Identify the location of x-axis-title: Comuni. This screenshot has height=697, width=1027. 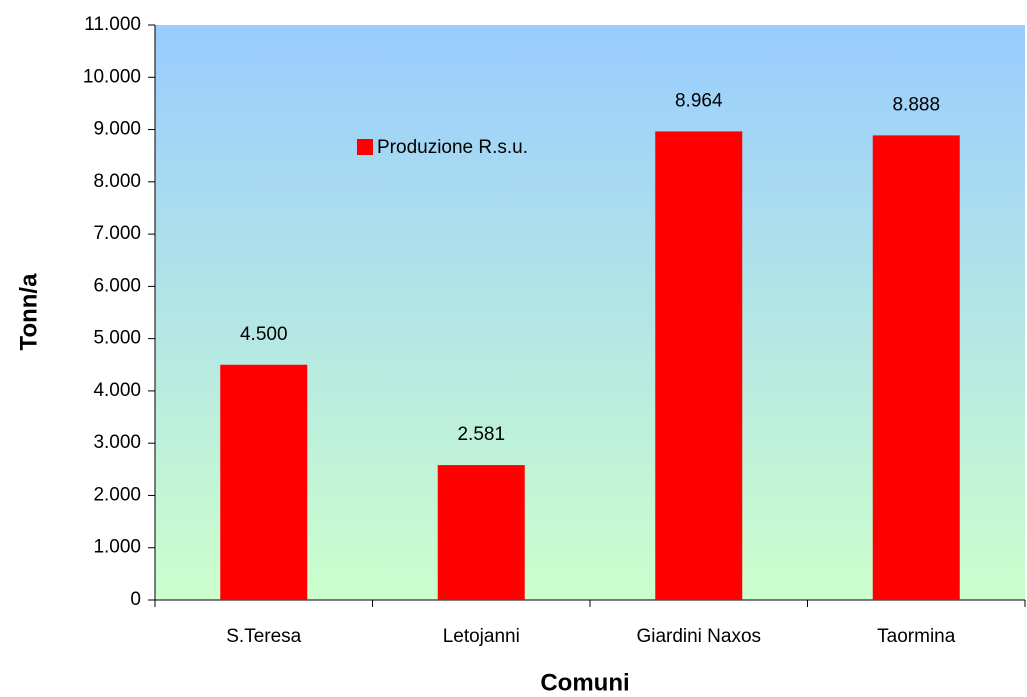
(584, 682).